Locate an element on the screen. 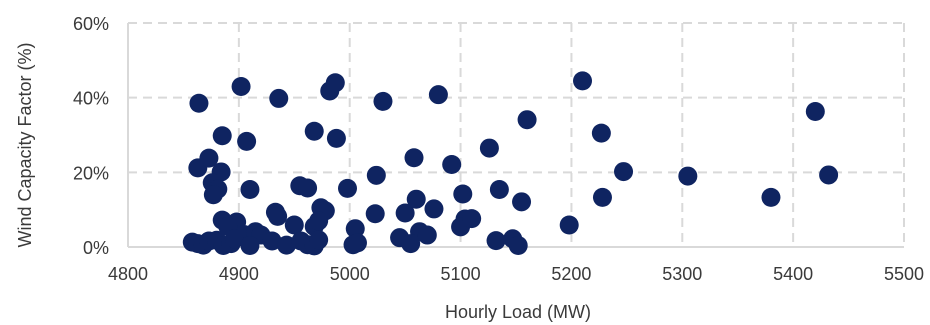  y-tick-label: 40% is located at coordinates (91, 99).